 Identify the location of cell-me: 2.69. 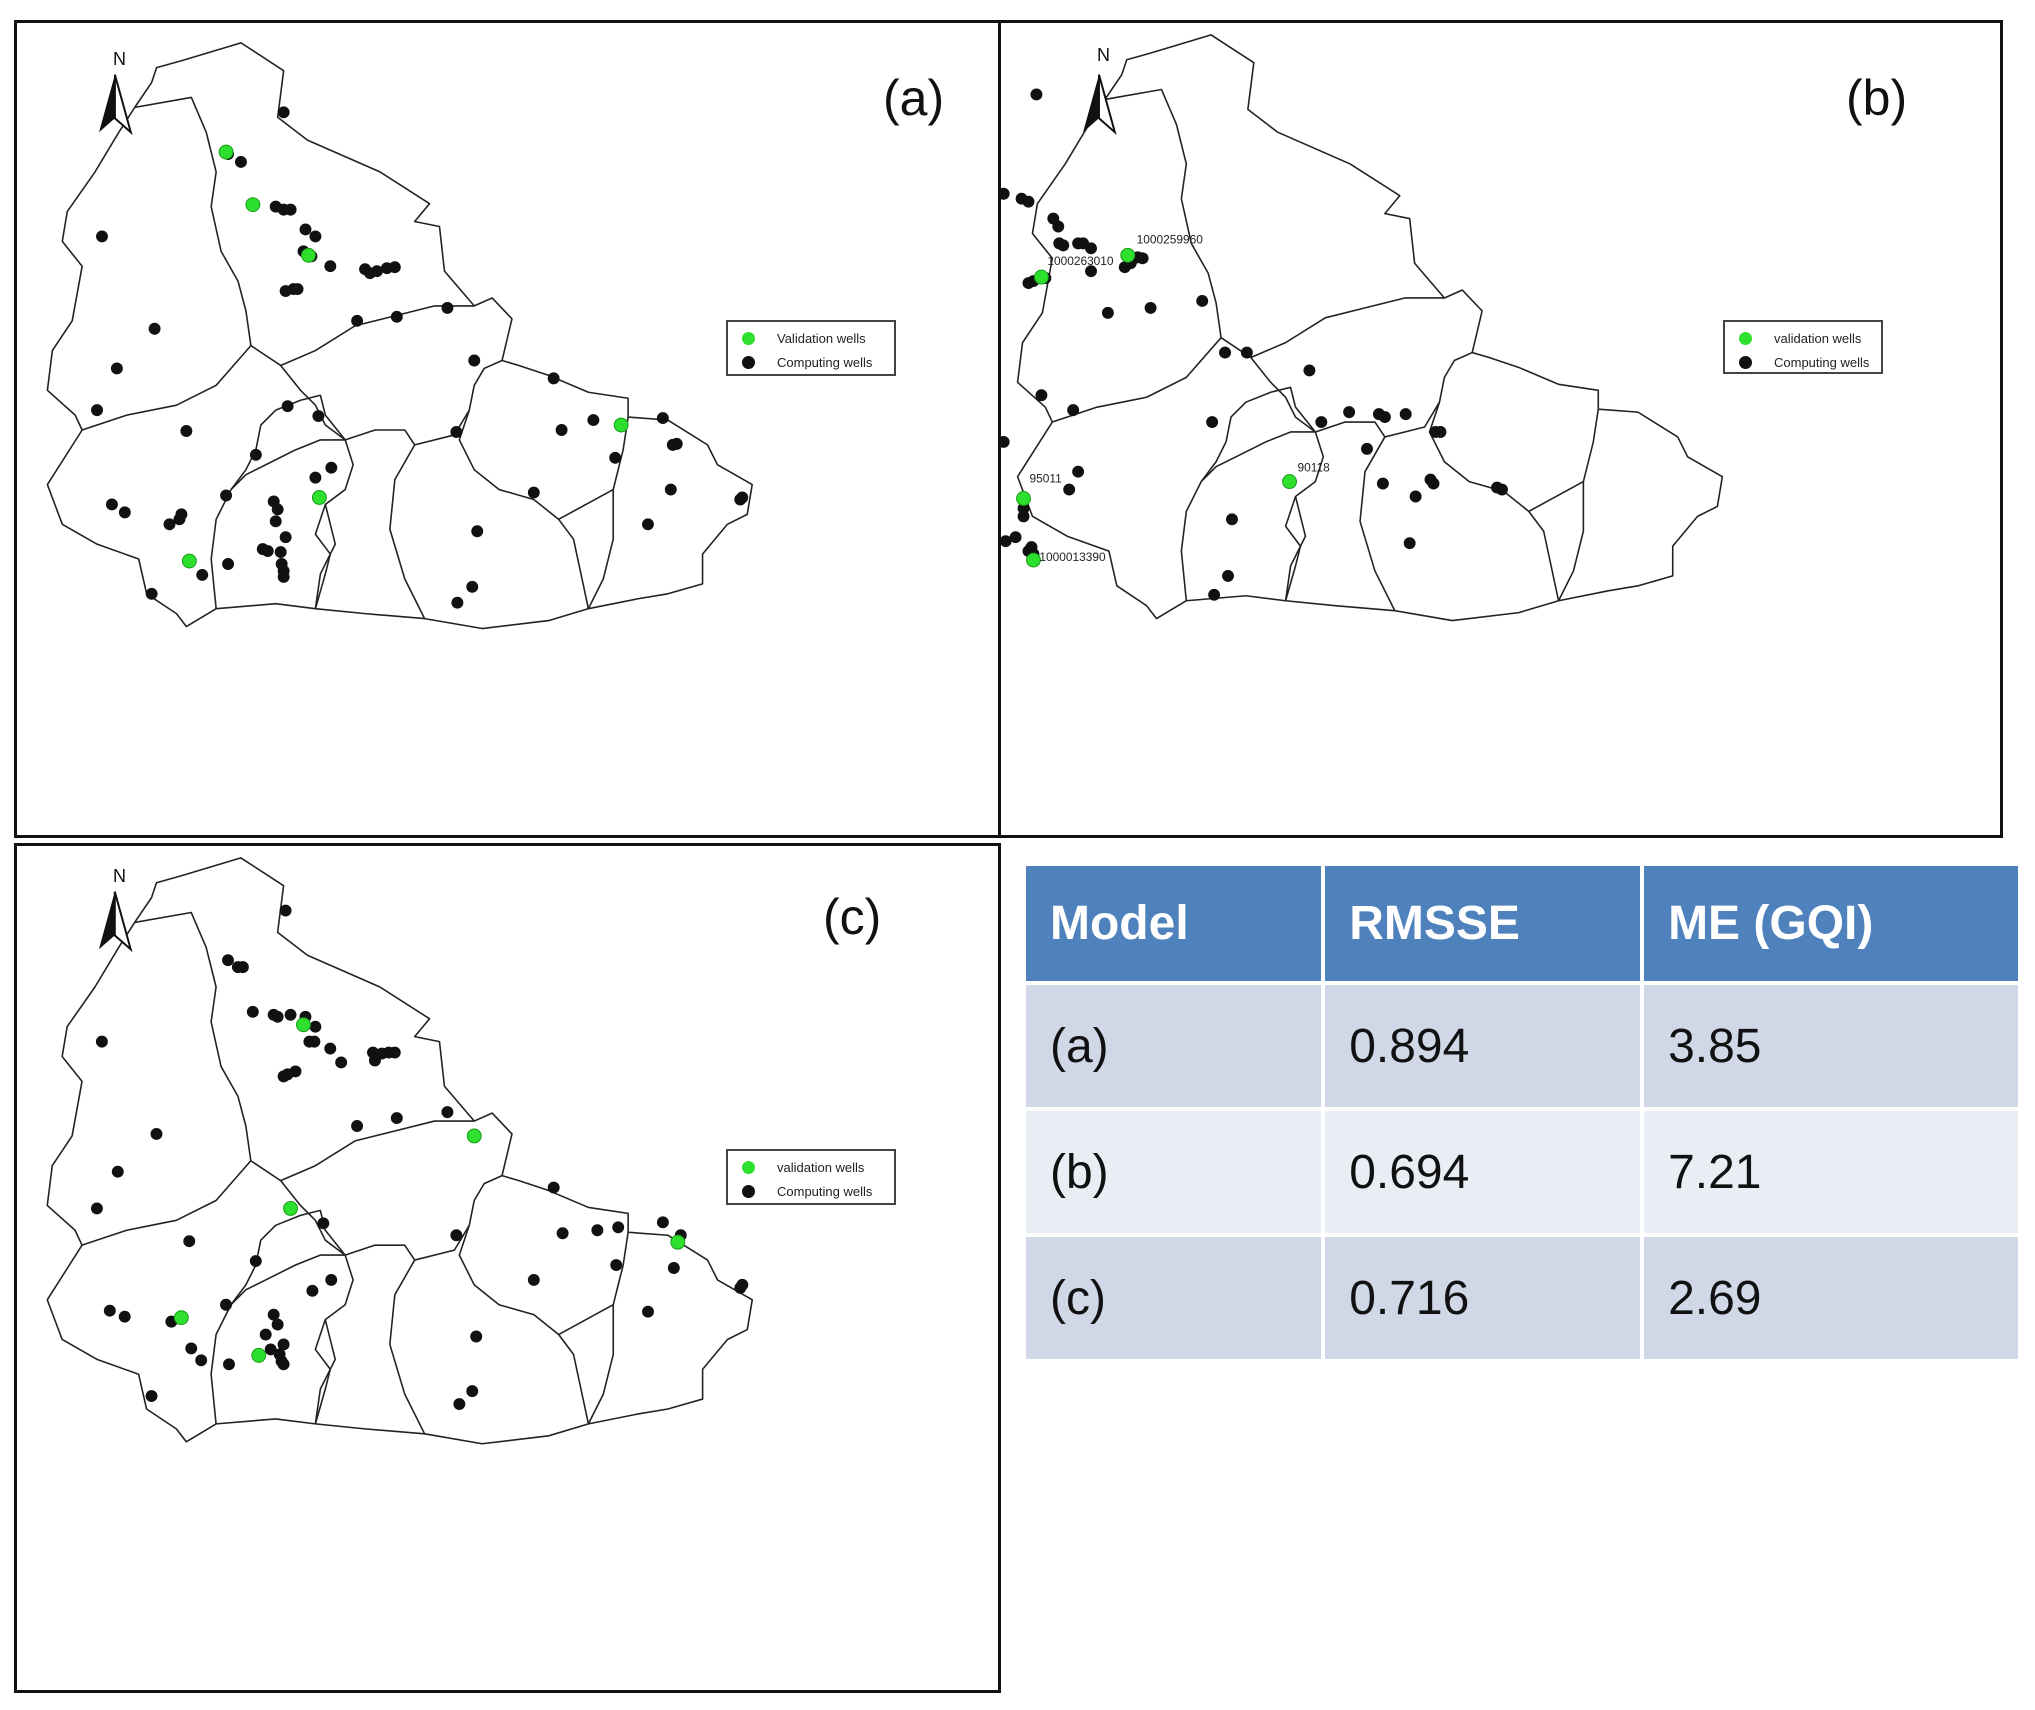
(1831, 1298).